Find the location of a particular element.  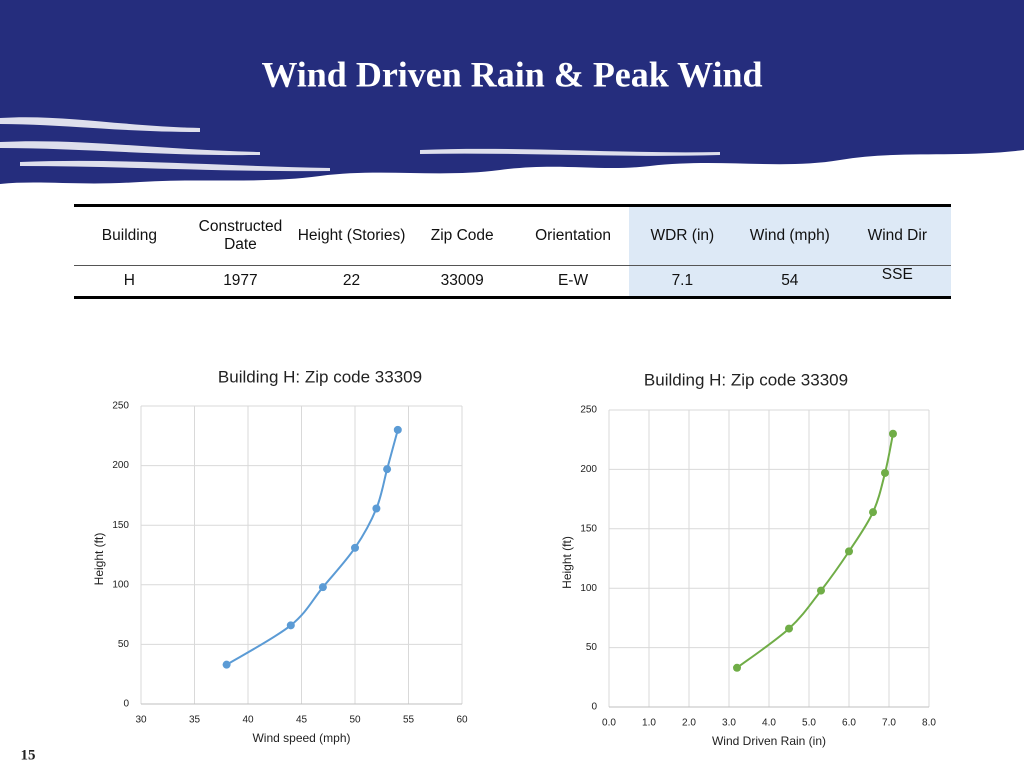

x-tick-label: 50 is located at coordinates (355, 720).